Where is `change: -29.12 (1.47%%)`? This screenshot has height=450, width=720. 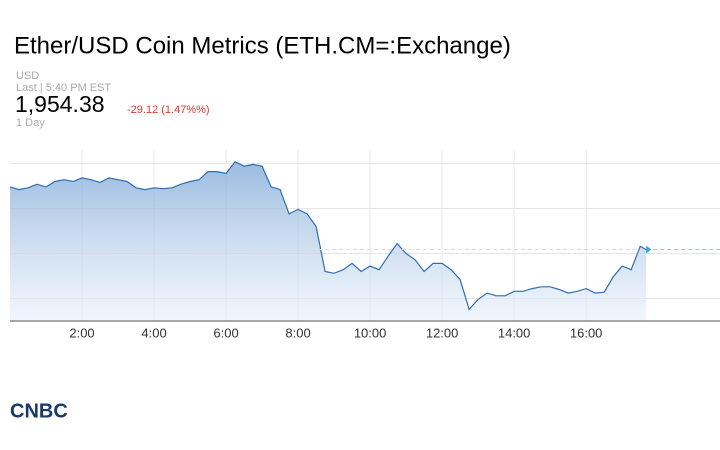
change: -29.12 (1.47%%) is located at coordinates (168, 110).